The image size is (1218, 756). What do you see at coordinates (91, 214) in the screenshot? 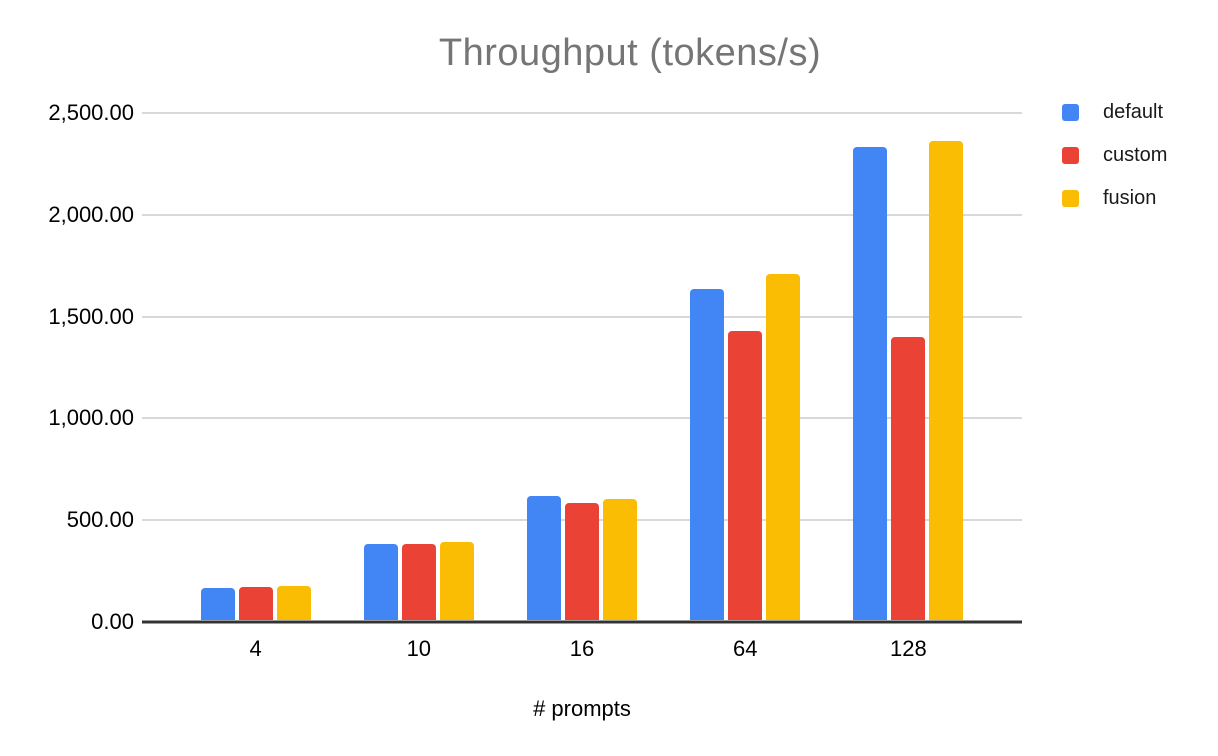
I see `y-axis-tick-label: 2,000.00` at bounding box center [91, 214].